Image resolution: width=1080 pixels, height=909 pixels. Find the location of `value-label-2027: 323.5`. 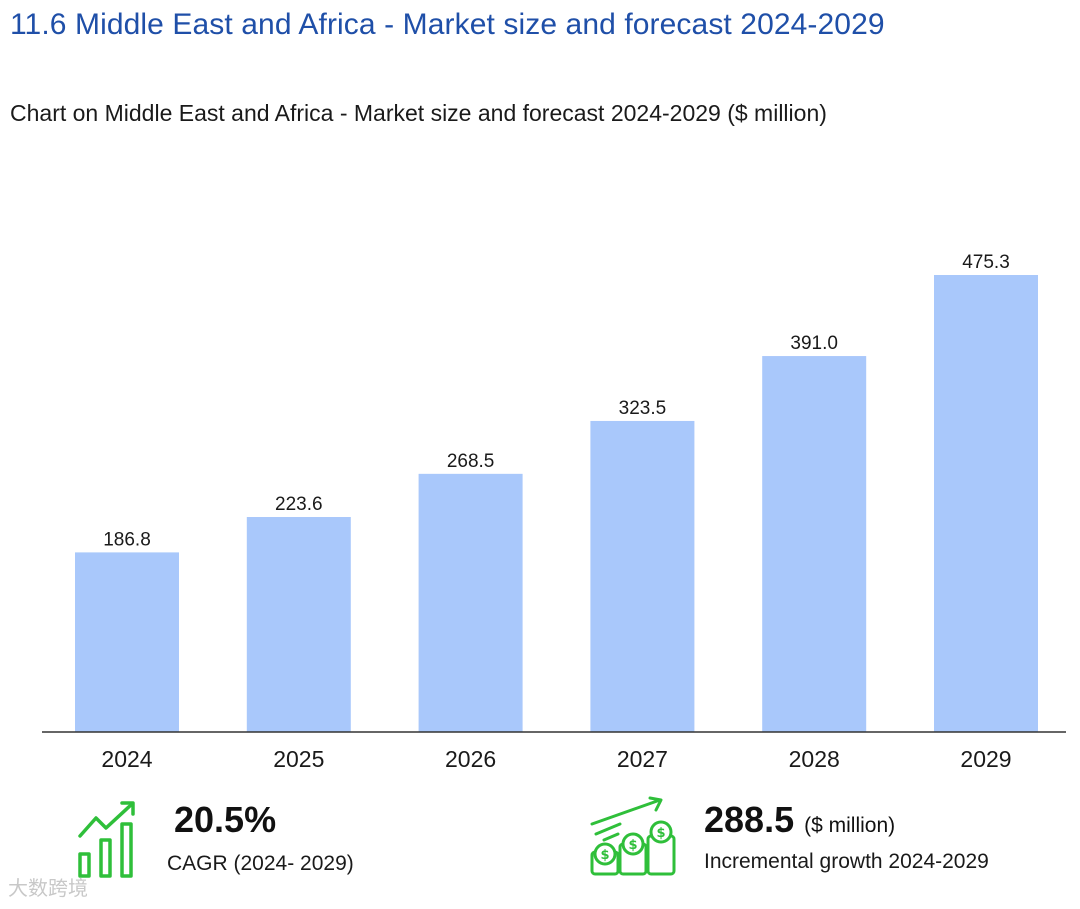

value-label-2027: 323.5 is located at coordinates (643, 408).